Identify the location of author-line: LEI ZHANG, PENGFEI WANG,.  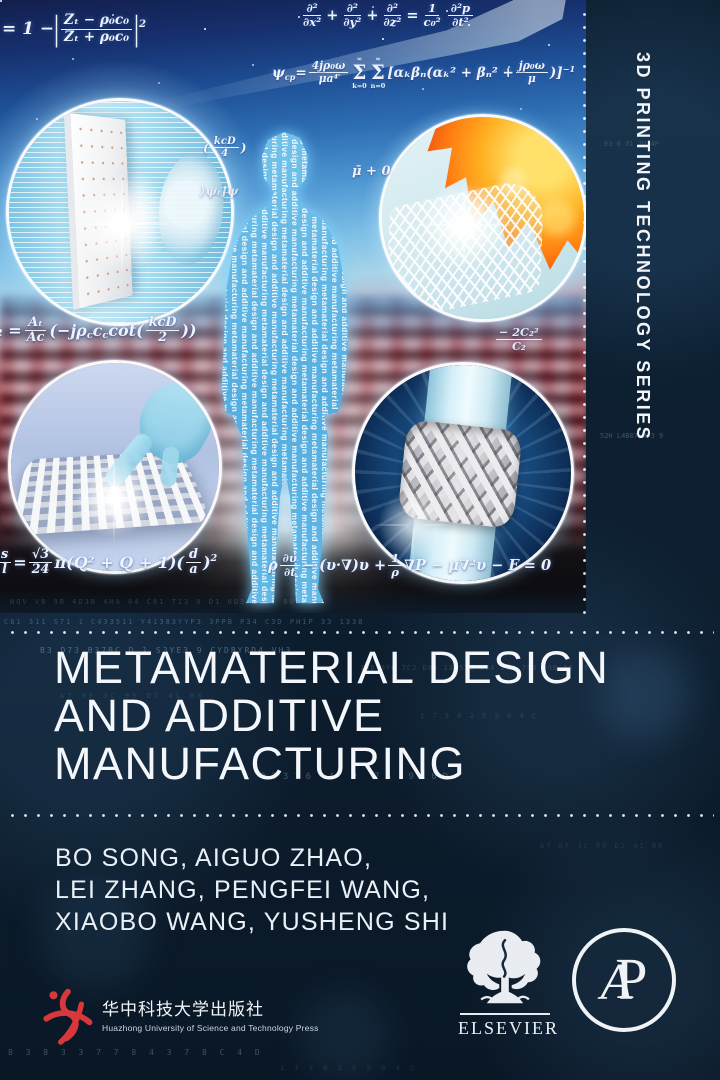
(243, 890).